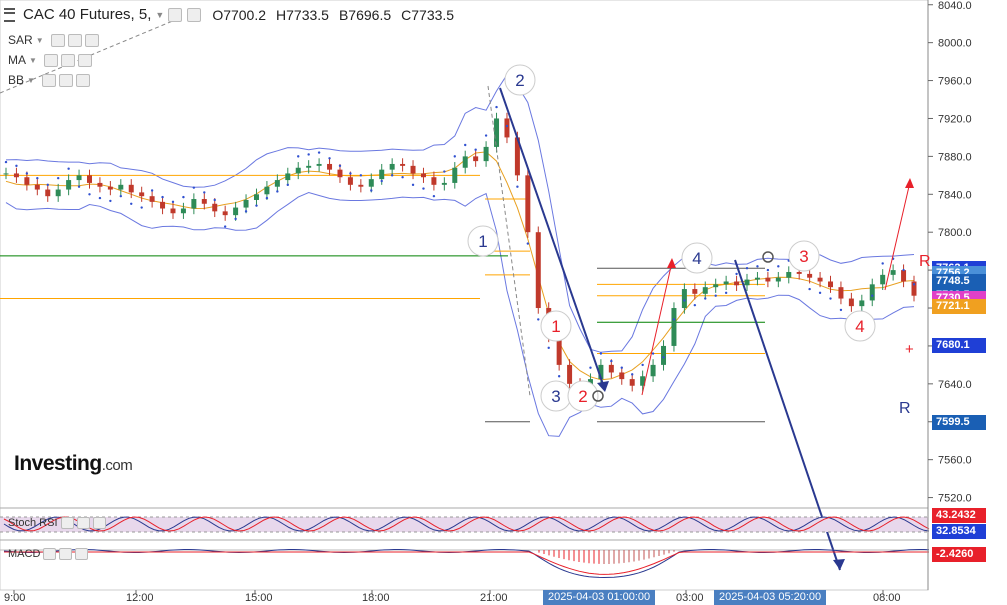 The height and width of the screenshot is (605, 1007). What do you see at coordinates (955, 6) in the screenshot?
I see `y-tick-label: 8040.0` at bounding box center [955, 6].